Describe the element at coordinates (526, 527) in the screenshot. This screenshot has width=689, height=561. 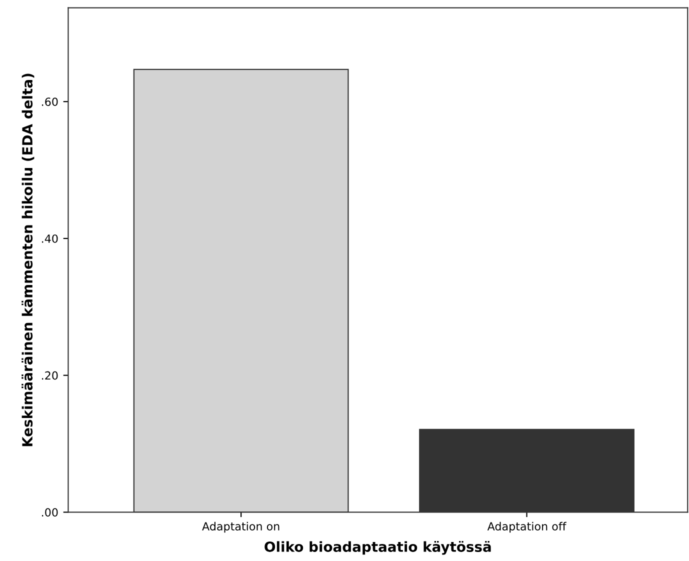
I see `x-tick-label: Adaptation off` at that location.